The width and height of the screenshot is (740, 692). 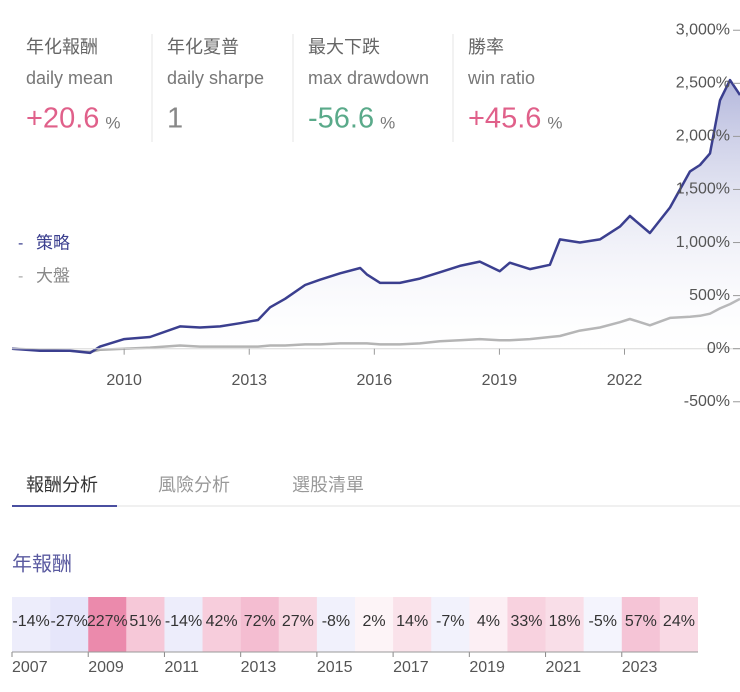 I want to click on heatmap-year-label: 2013, so click(x=259, y=667).